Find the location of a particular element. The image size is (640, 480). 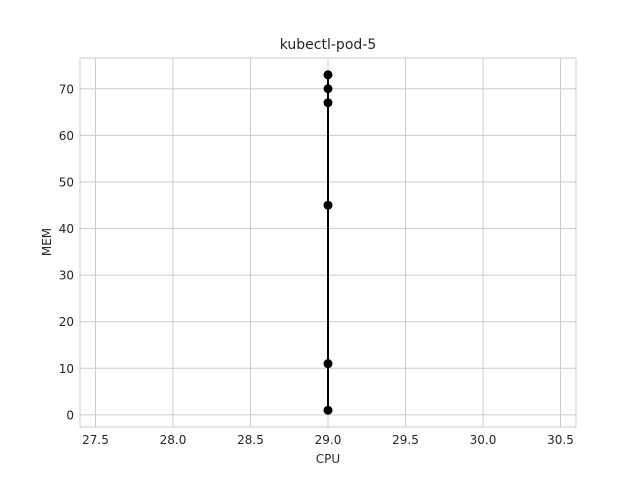

x-tick-label: 28.0 is located at coordinates (173, 440).